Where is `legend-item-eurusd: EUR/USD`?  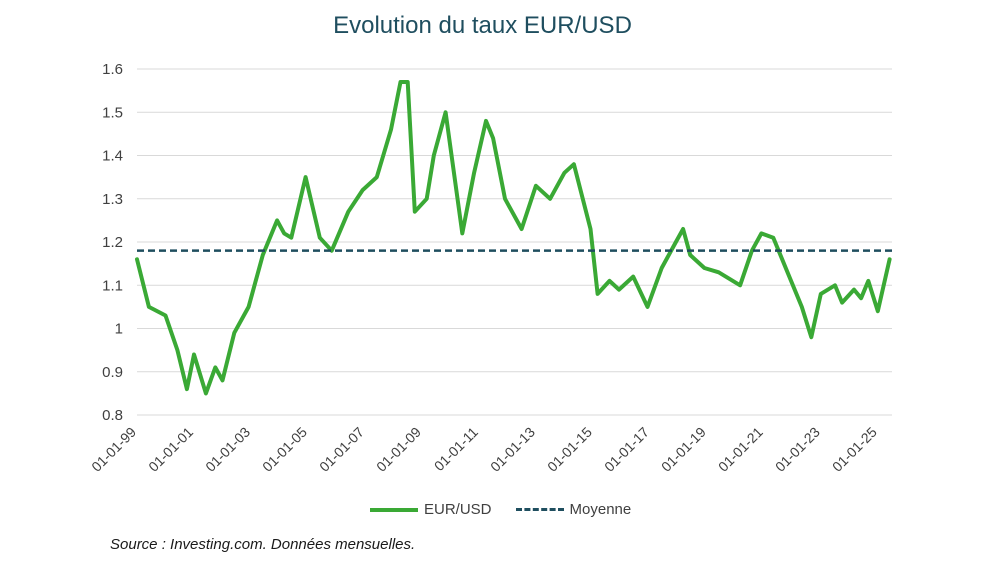 legend-item-eurusd: EUR/USD is located at coordinates (431, 509).